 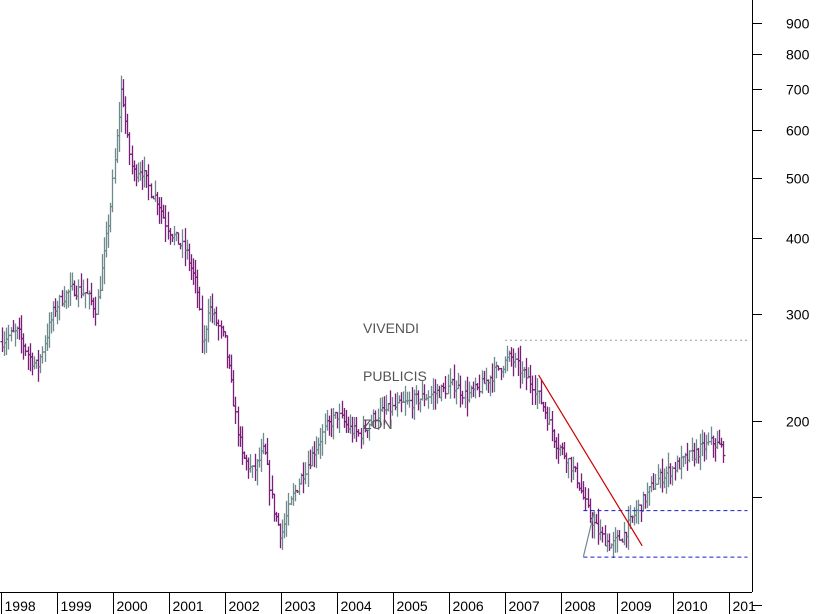 I want to click on annotation-line: ZON, so click(x=378, y=424).